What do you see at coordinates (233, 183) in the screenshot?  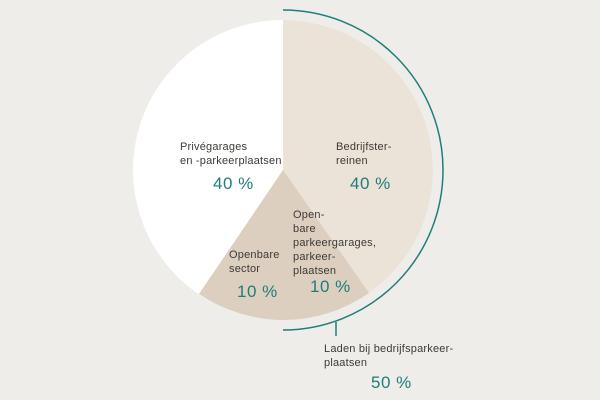 I see `slice-prive-value: 40 %` at bounding box center [233, 183].